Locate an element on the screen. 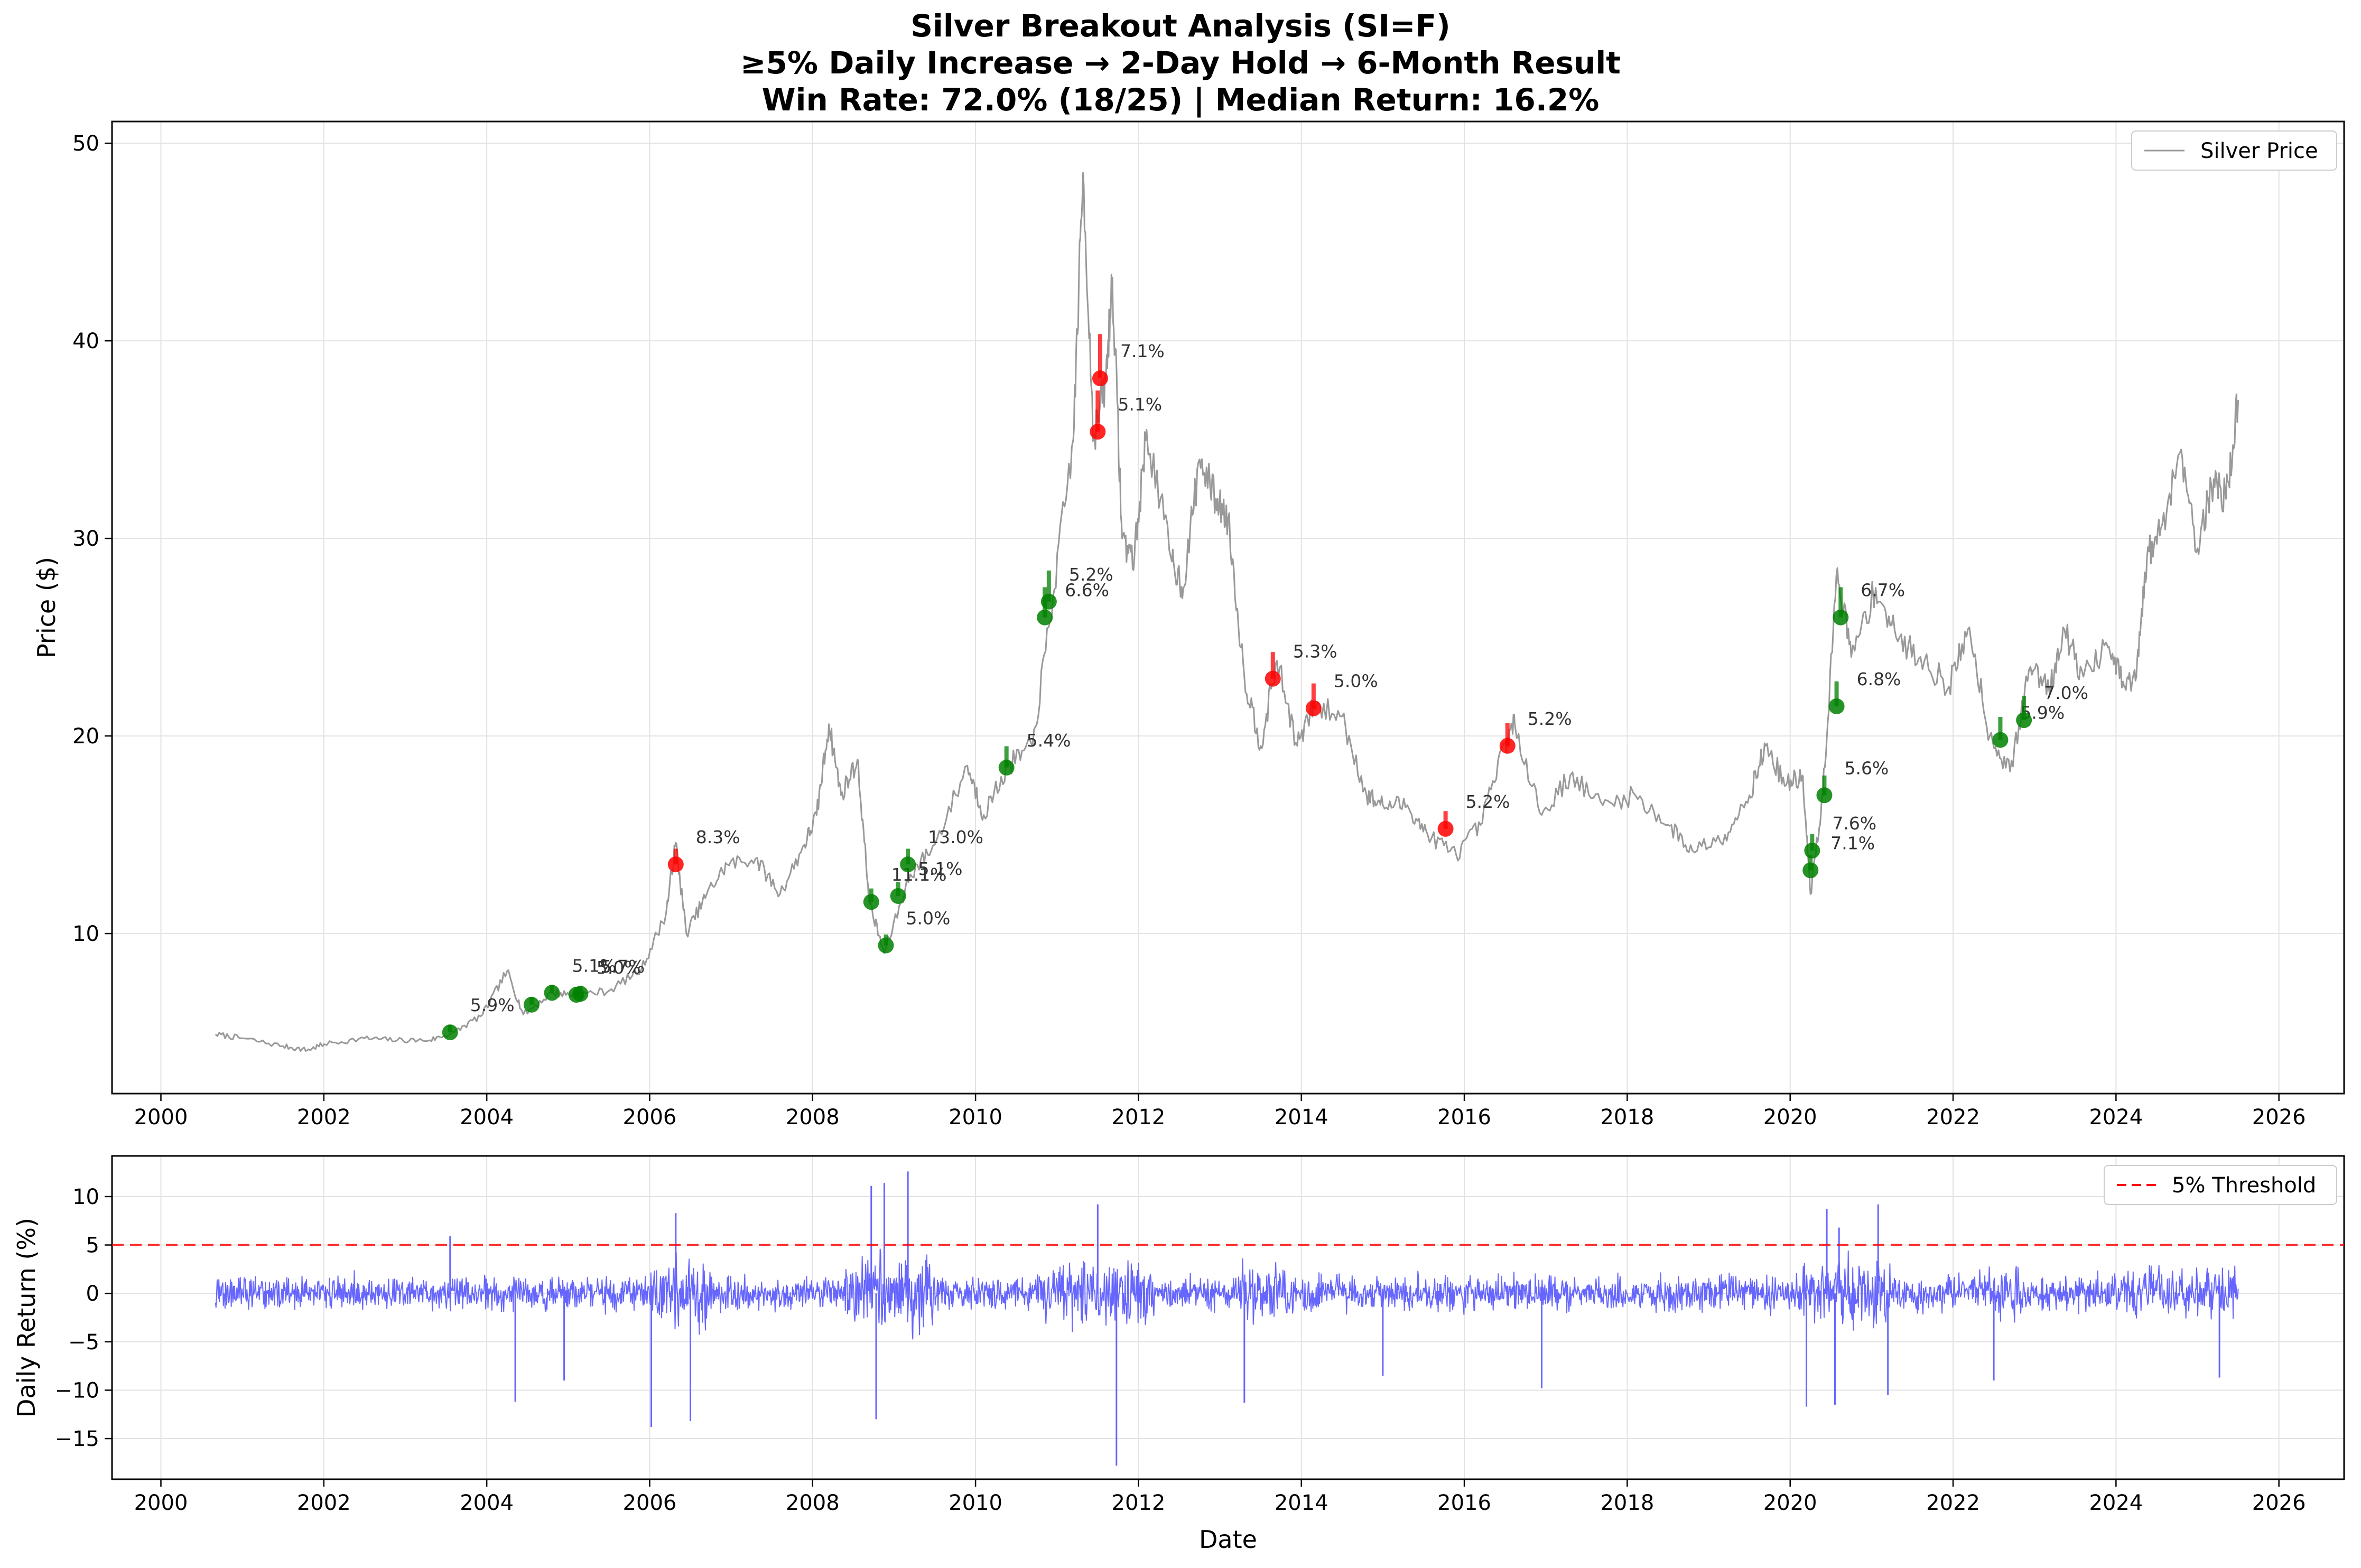 This screenshot has height=1568, width=2361. chart-title: Silver Breakout Analysis (SI=F) is located at coordinates (1180, 26).